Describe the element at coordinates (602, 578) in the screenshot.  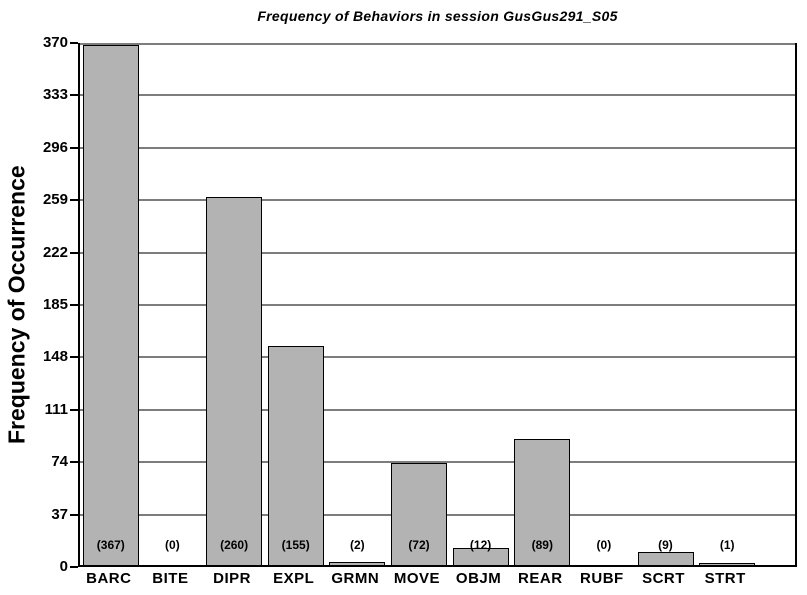
I see `x-tick-label-rubf: RUBF` at that location.